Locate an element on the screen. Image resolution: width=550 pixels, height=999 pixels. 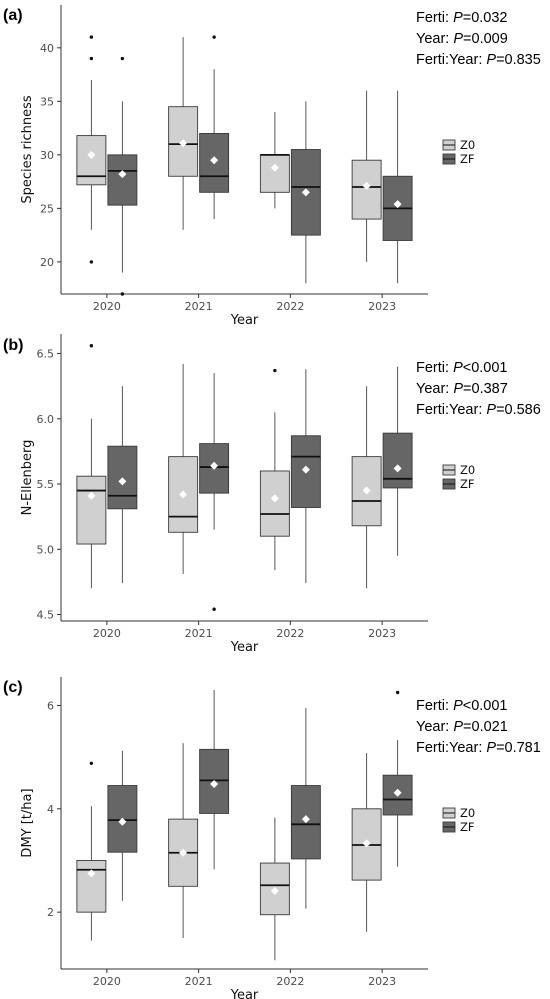
y-tick-label: 4 is located at coordinates (50, 809).